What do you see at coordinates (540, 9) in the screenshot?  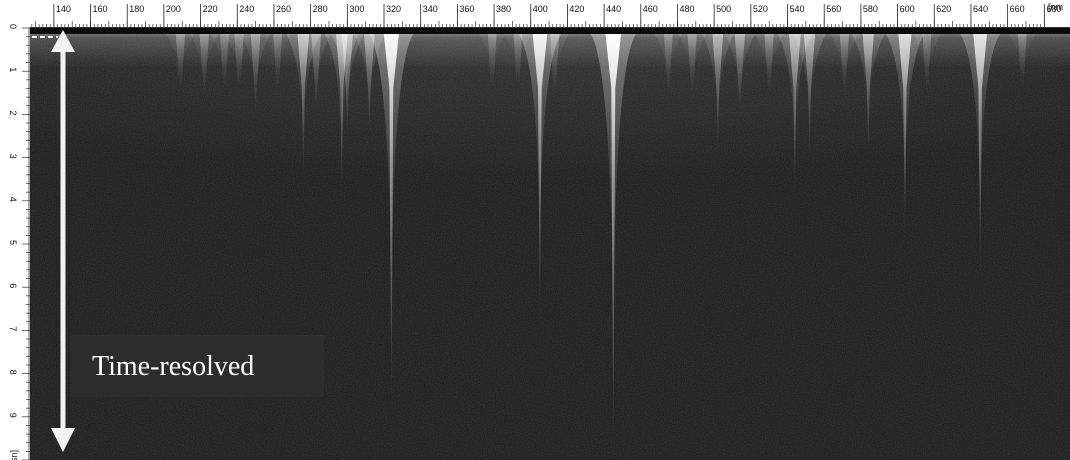 I see `x-tick-label: 400` at bounding box center [540, 9].